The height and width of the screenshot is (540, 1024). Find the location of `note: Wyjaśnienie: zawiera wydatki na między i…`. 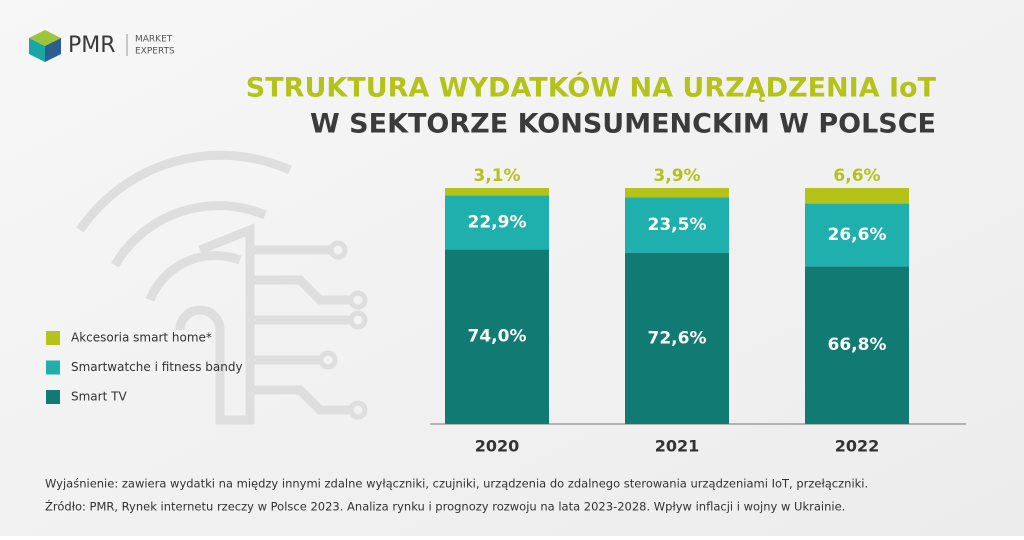

note: Wyjaśnienie: zawiera wydatki na między i… is located at coordinates (456, 484).